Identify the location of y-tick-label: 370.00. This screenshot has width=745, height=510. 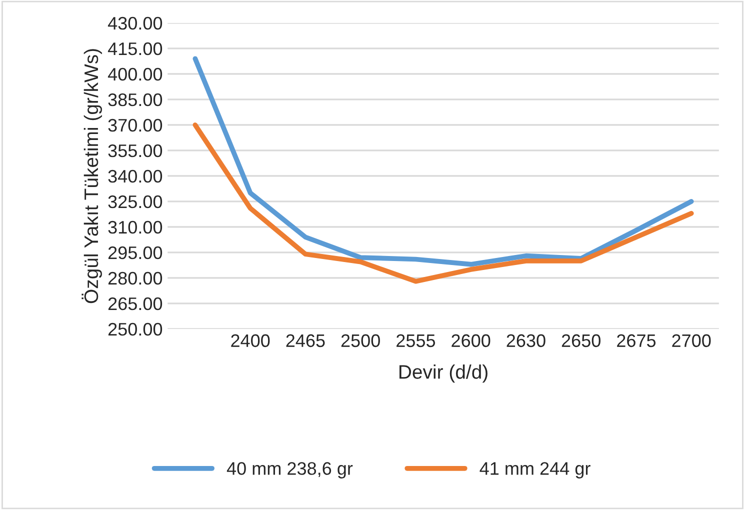
(135, 125).